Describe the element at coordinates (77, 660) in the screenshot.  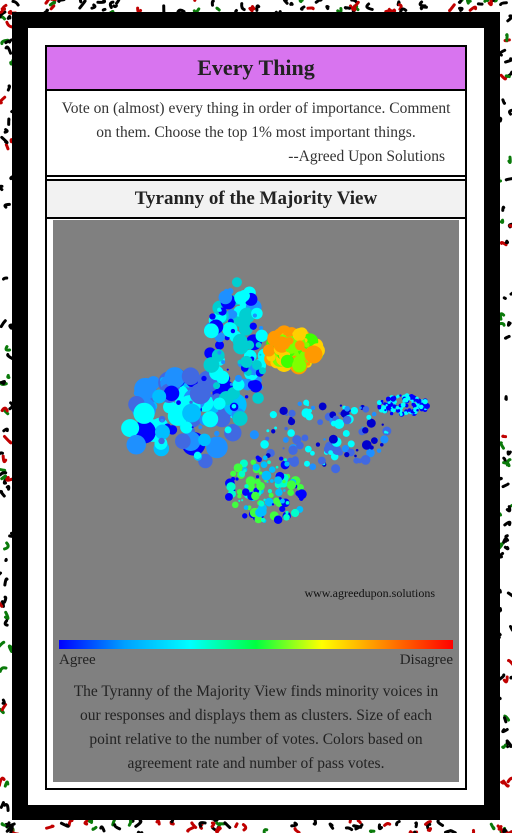
I see `scale-left: Agree` at that location.